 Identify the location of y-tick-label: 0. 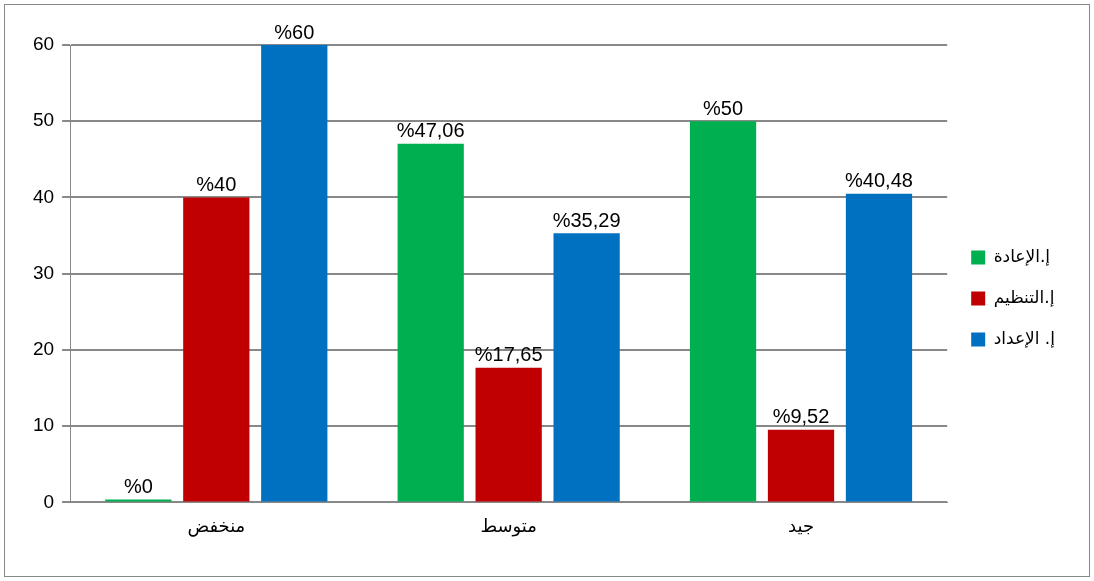
(49, 501).